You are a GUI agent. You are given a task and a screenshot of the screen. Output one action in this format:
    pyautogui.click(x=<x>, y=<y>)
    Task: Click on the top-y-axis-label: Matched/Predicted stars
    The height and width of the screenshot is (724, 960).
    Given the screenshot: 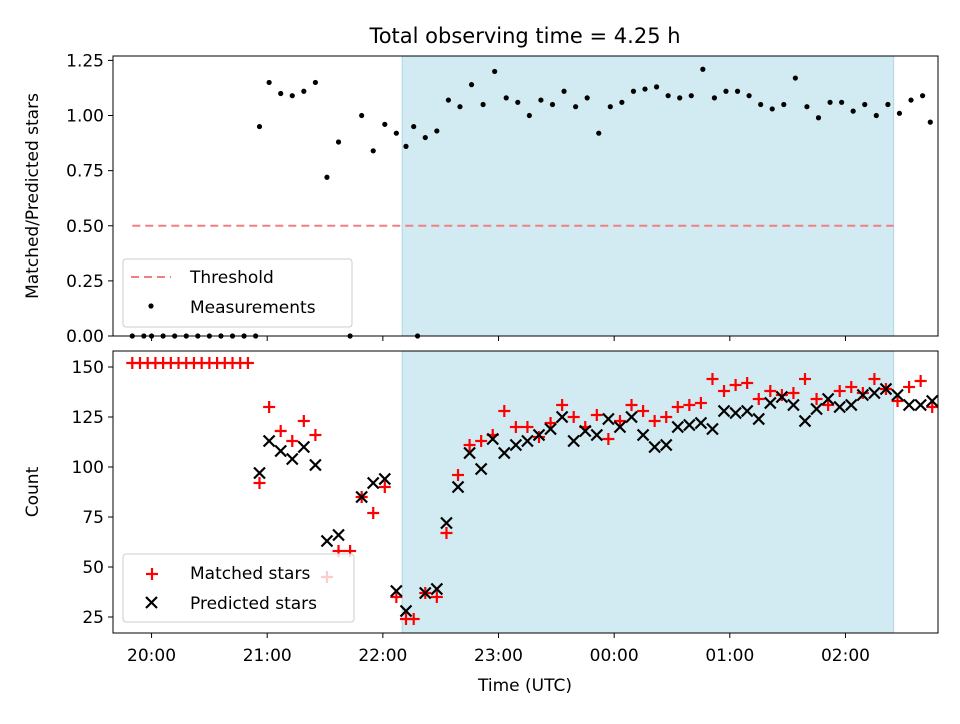 What is the action you would take?
    pyautogui.click(x=33, y=196)
    